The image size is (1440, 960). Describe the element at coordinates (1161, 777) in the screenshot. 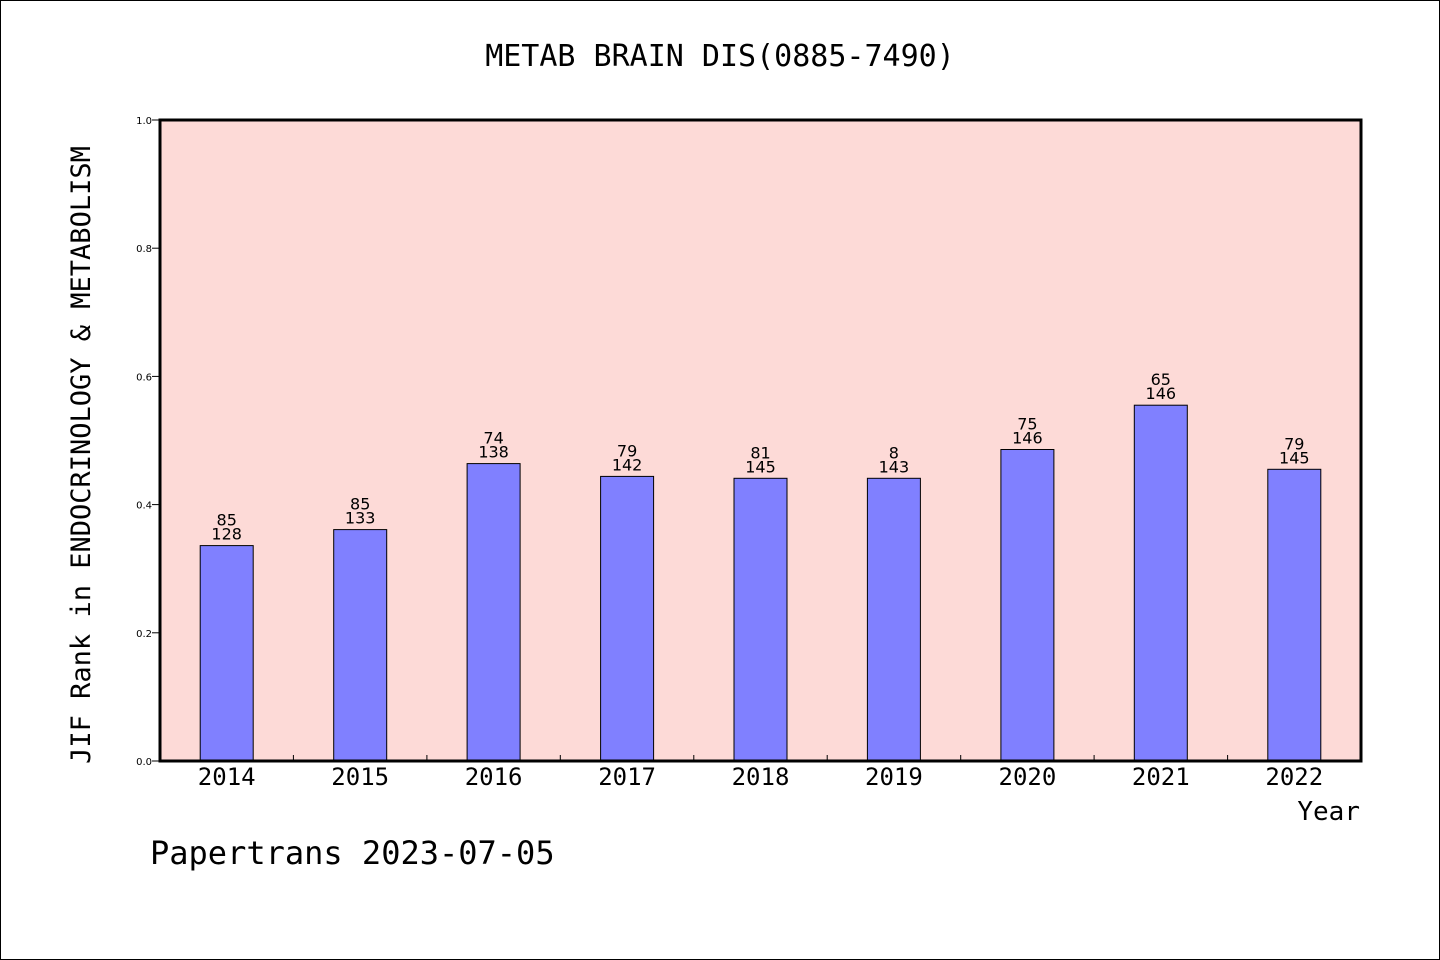

I see `x-tick-label-2021: 2021` at that location.